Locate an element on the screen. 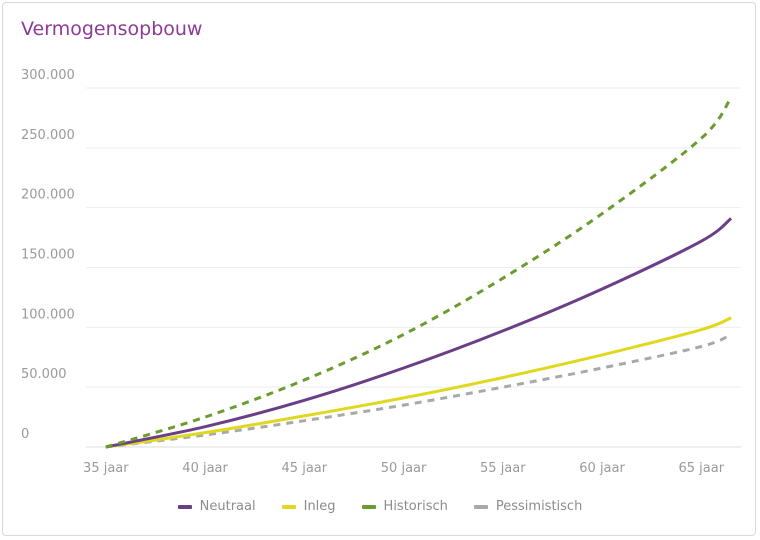  y-tick-label: 250.000 is located at coordinates (48, 135).